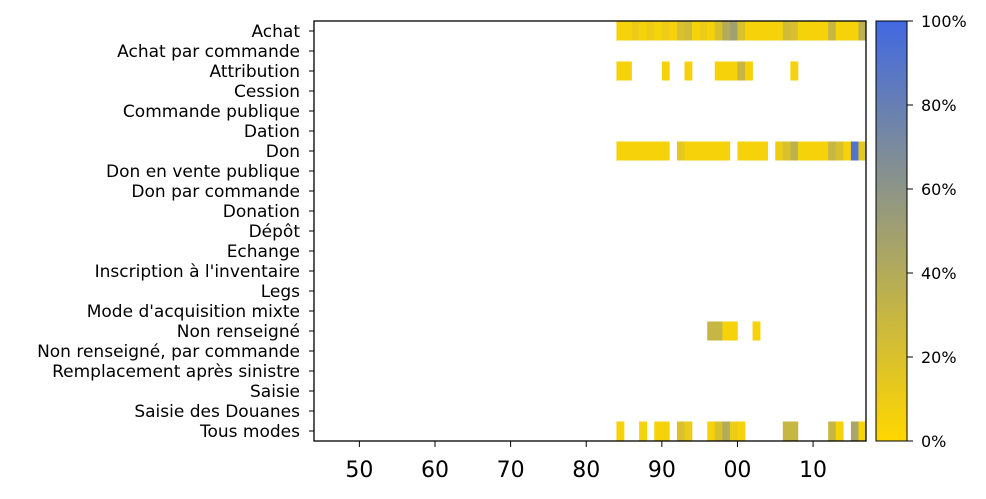 The width and height of the screenshot is (986, 499). Describe the element at coordinates (435, 470) in the screenshot. I see `x-tick-label: 60` at that location.